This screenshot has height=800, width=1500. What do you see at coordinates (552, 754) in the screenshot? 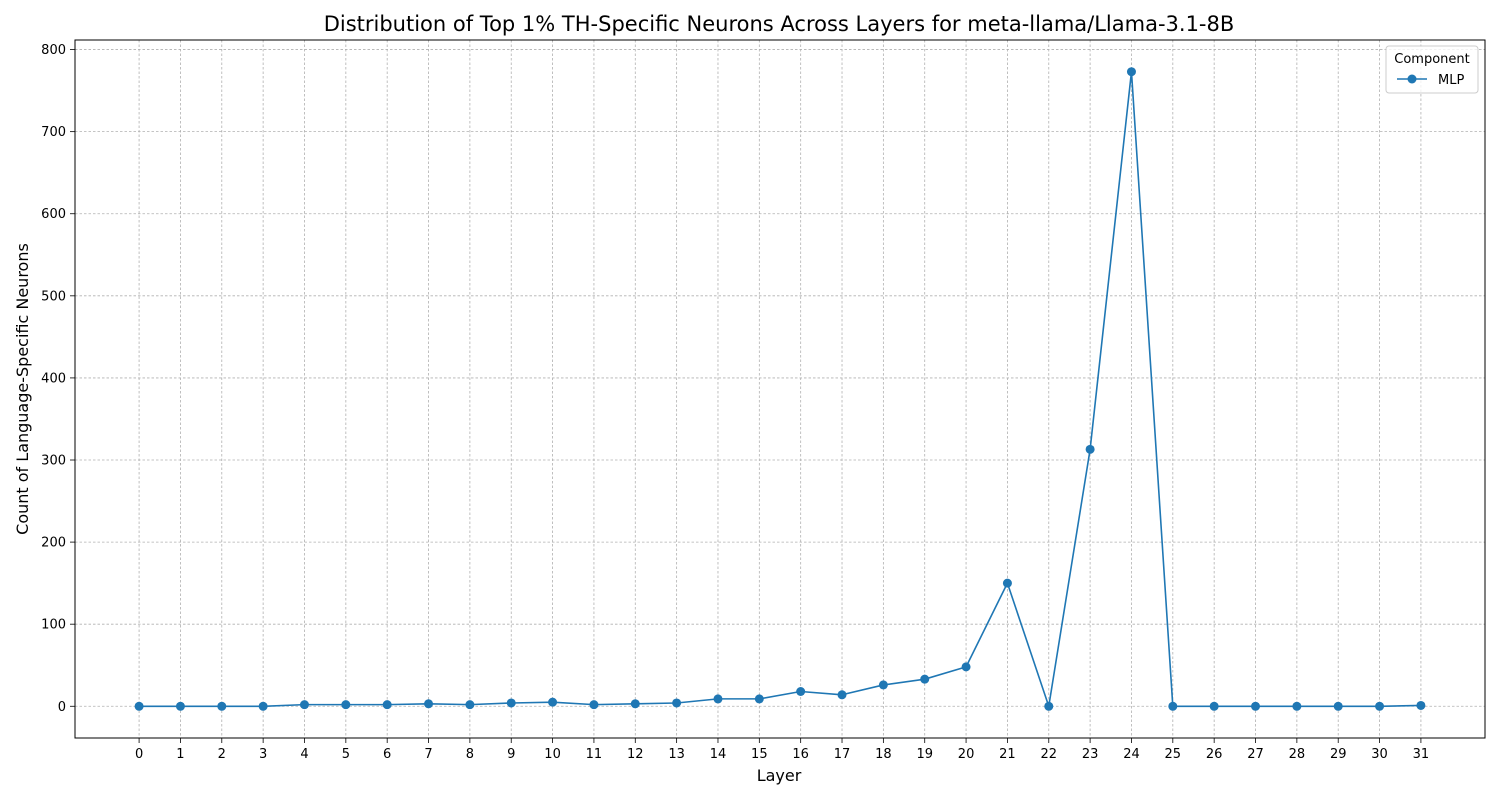
I see `x-tick-label: 10` at bounding box center [552, 754].